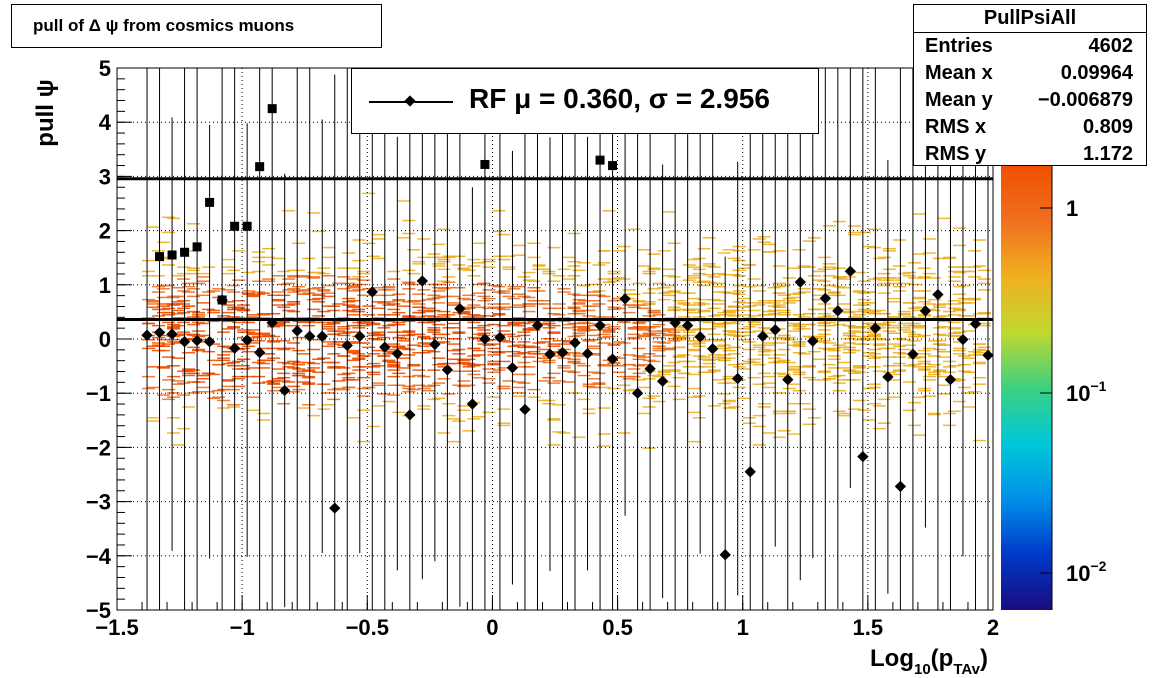 The height and width of the screenshot is (678, 1170). Describe the element at coordinates (1030, 19) in the screenshot. I see `stats-name: PullPsiAll` at that location.